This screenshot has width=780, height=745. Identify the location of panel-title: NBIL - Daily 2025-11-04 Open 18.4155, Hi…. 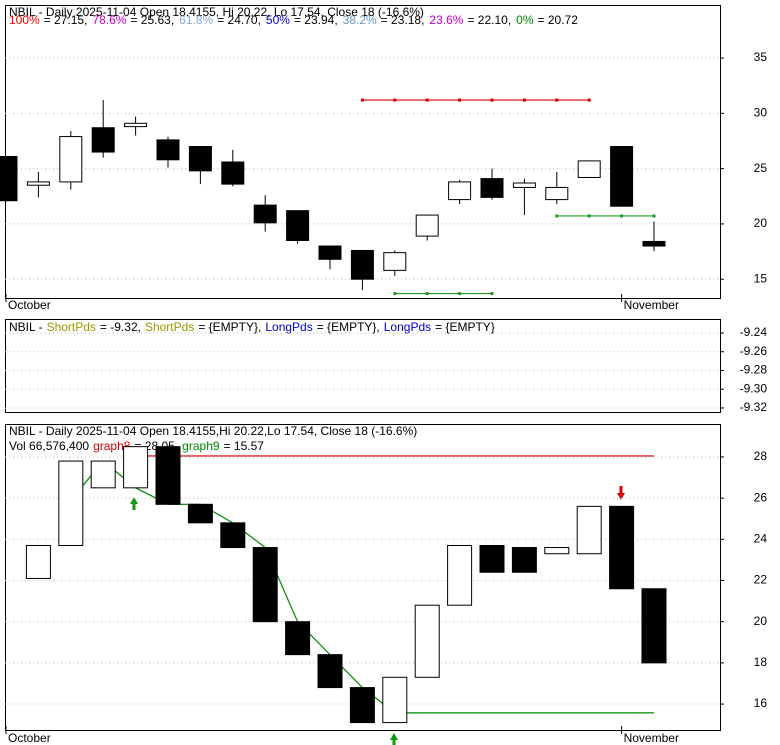
(216, 12).